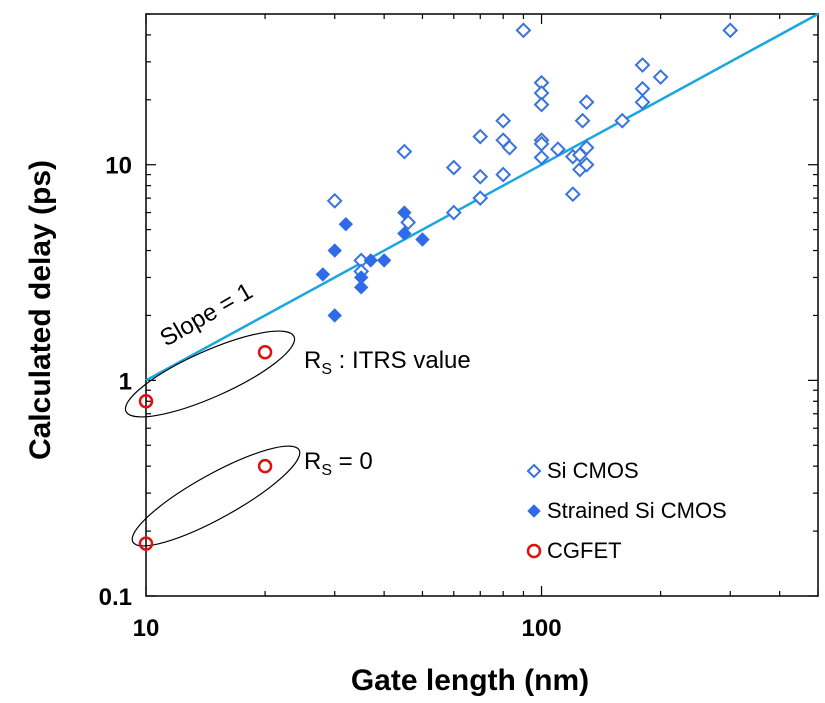  What do you see at coordinates (146, 628) in the screenshot?
I see `x-tick-label: 10` at bounding box center [146, 628].